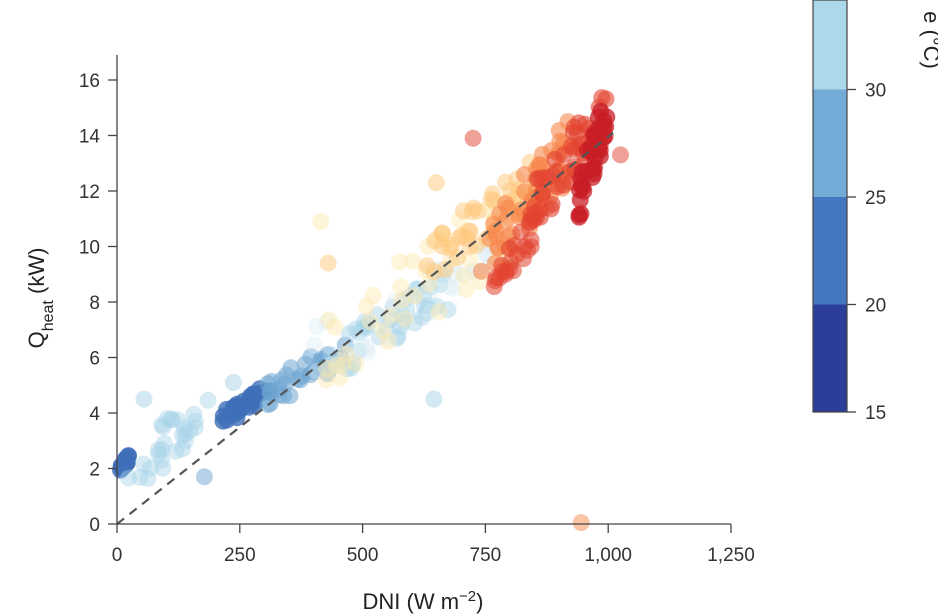 Image resolution: width=938 pixels, height=614 pixels. Describe the element at coordinates (89, 81) in the screenshot. I see `y-tick-label: 16` at that location.